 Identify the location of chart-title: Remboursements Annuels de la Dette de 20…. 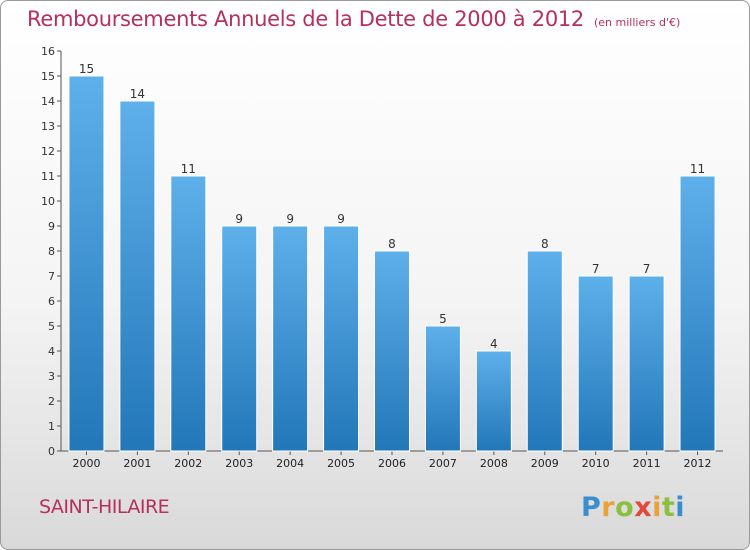
(305, 19).